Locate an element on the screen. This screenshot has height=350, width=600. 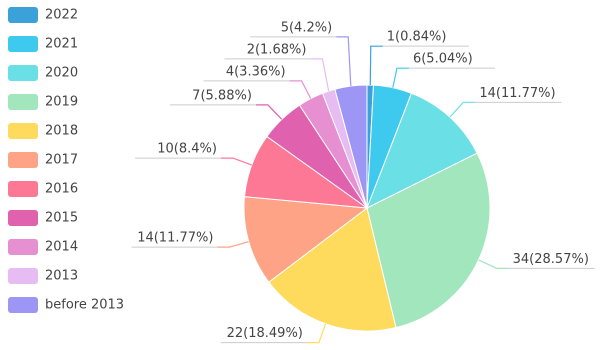
legend-label: 2016 is located at coordinates (61, 189).